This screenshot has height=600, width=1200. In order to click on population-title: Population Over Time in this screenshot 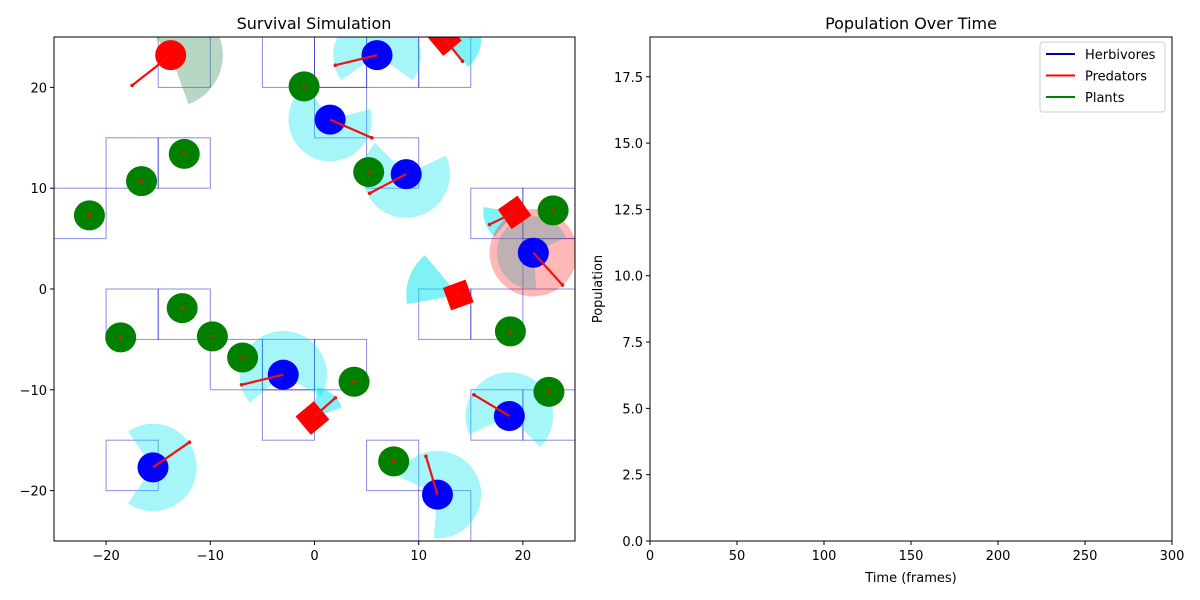, I will do `click(911, 23)`.